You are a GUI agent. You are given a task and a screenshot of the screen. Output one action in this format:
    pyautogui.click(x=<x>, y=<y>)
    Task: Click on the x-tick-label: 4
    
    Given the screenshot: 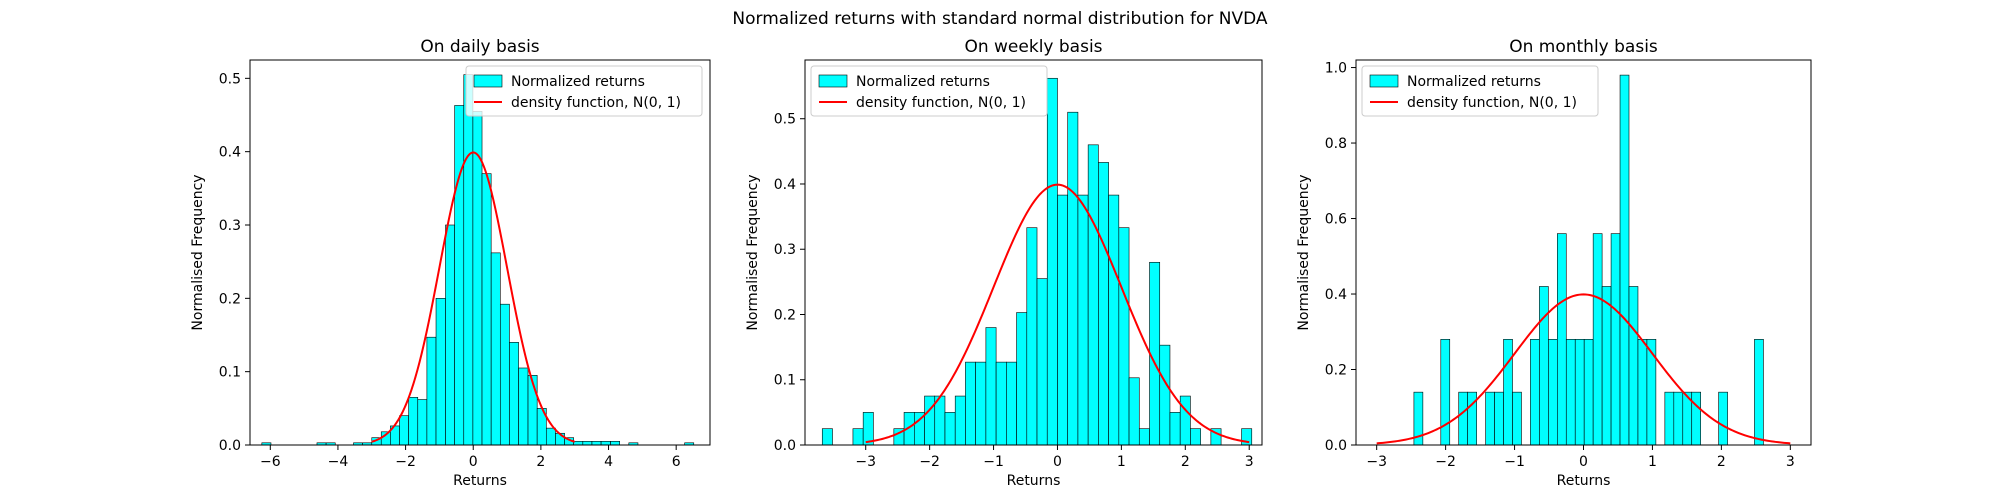 What is the action you would take?
    pyautogui.click(x=608, y=462)
    